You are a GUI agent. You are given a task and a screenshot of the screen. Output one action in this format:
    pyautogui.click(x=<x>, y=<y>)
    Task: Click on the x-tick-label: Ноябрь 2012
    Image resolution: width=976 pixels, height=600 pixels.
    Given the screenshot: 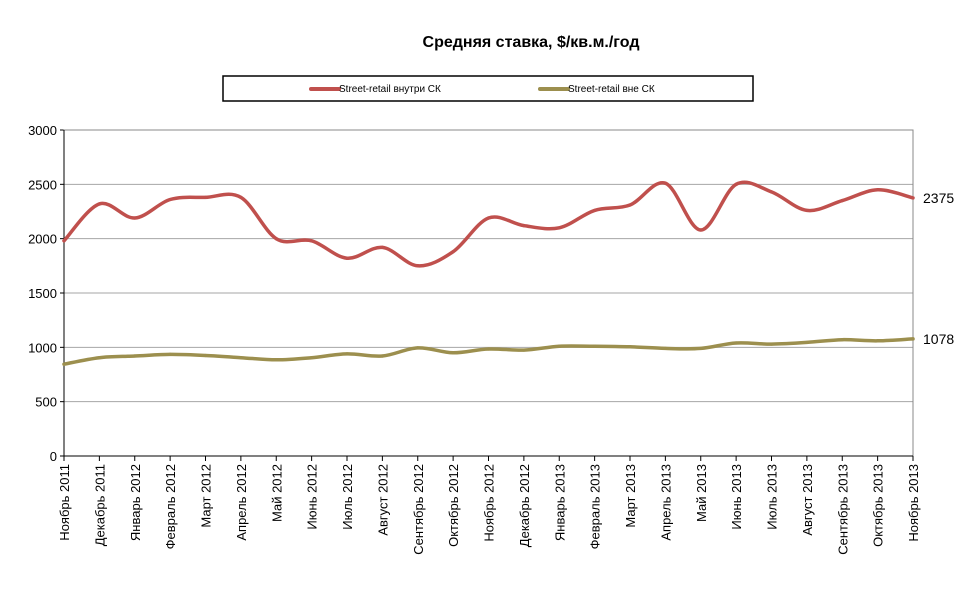 What is the action you would take?
    pyautogui.click(x=489, y=503)
    